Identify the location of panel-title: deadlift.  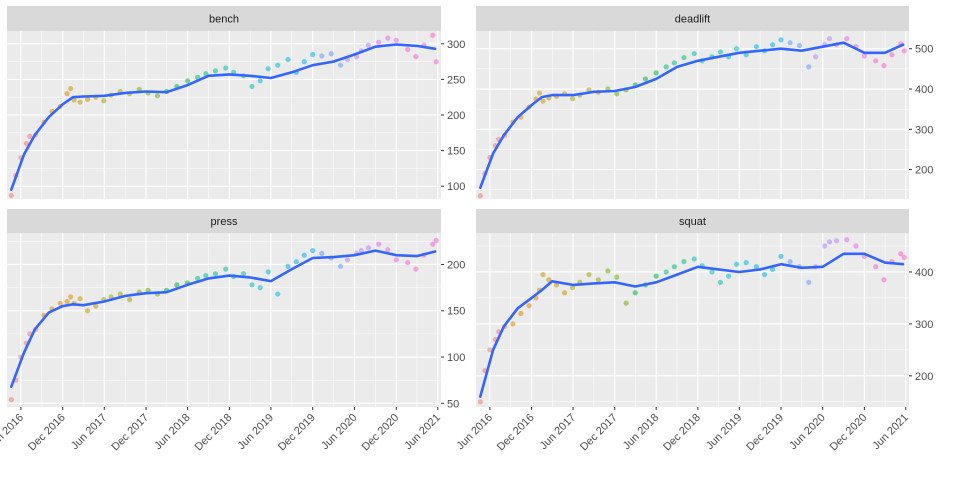
(692, 20).